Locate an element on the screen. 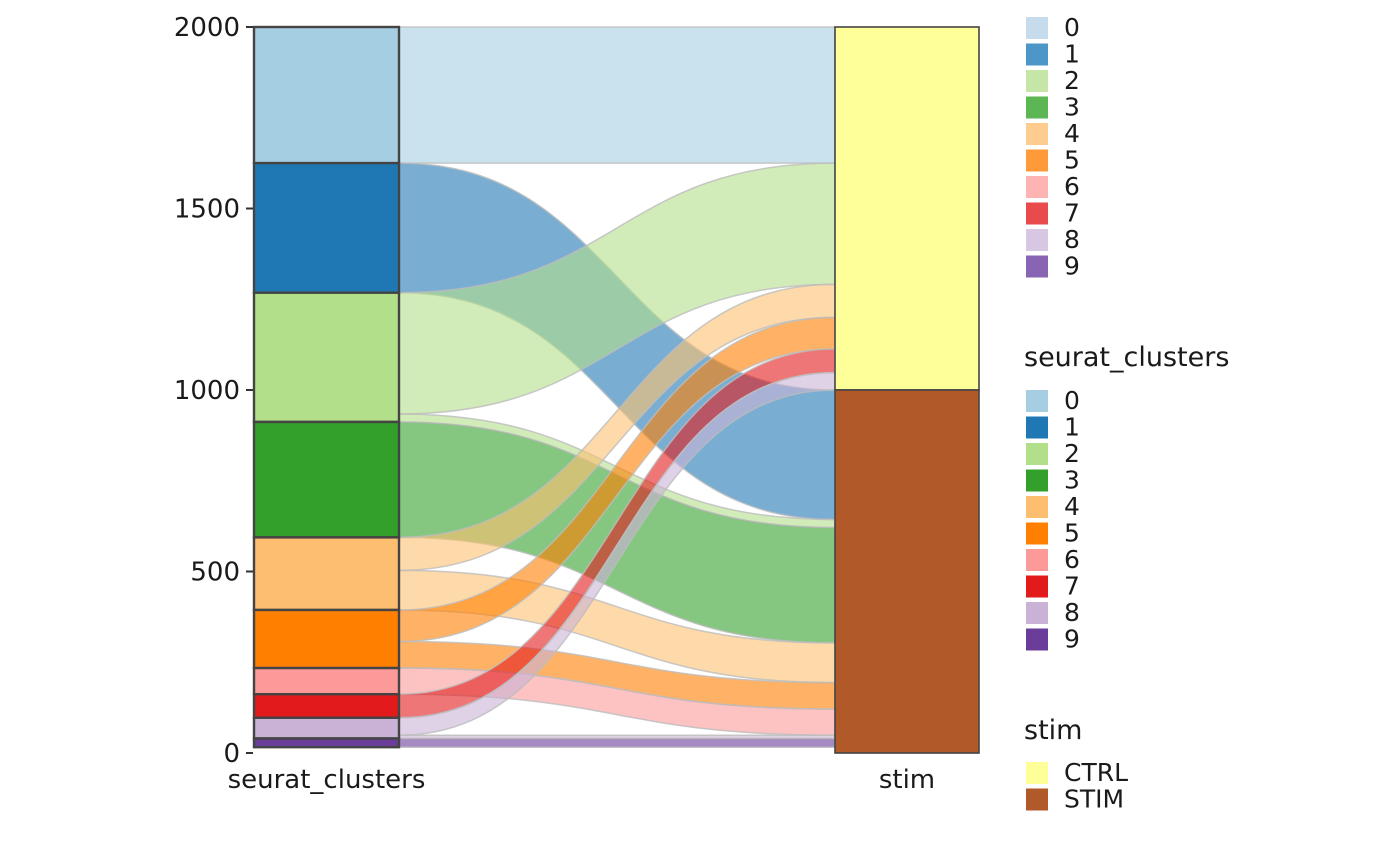  y-tick-label: 1500 is located at coordinates (207, 210).